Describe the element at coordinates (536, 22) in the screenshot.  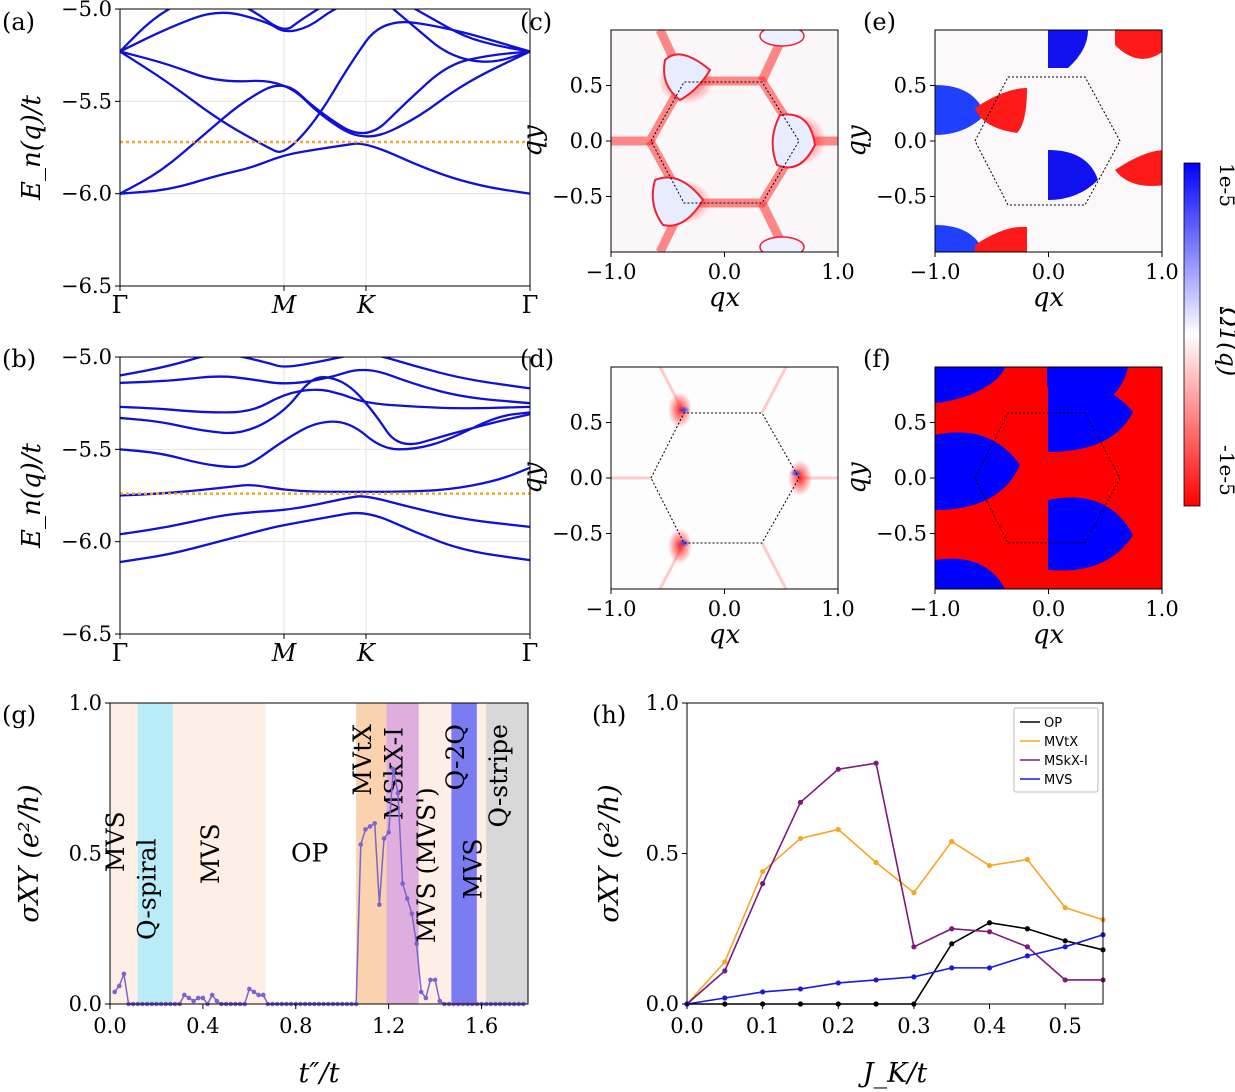
I see `panel-label-c: (c)` at that location.